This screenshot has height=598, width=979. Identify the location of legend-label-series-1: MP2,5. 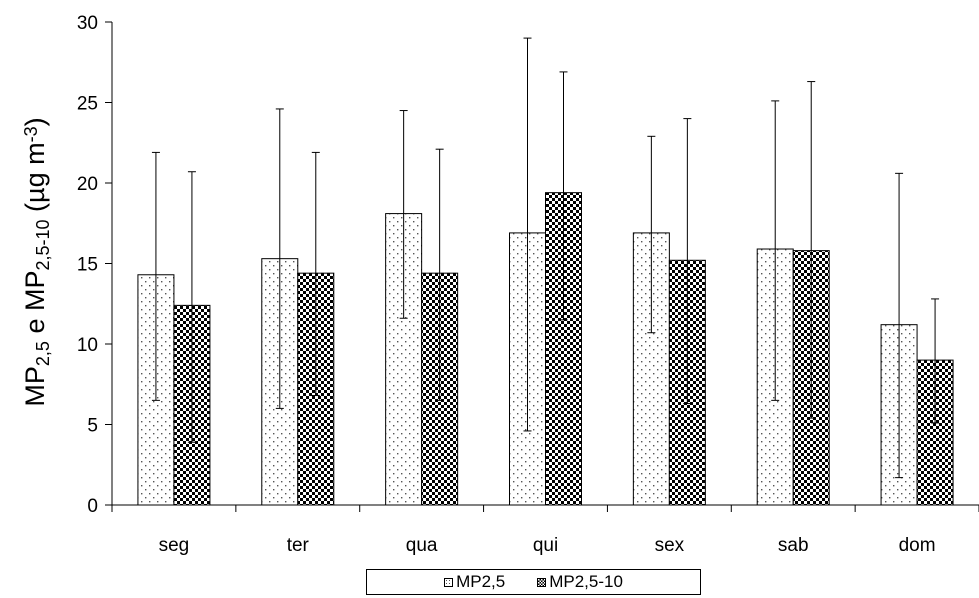
(481, 581).